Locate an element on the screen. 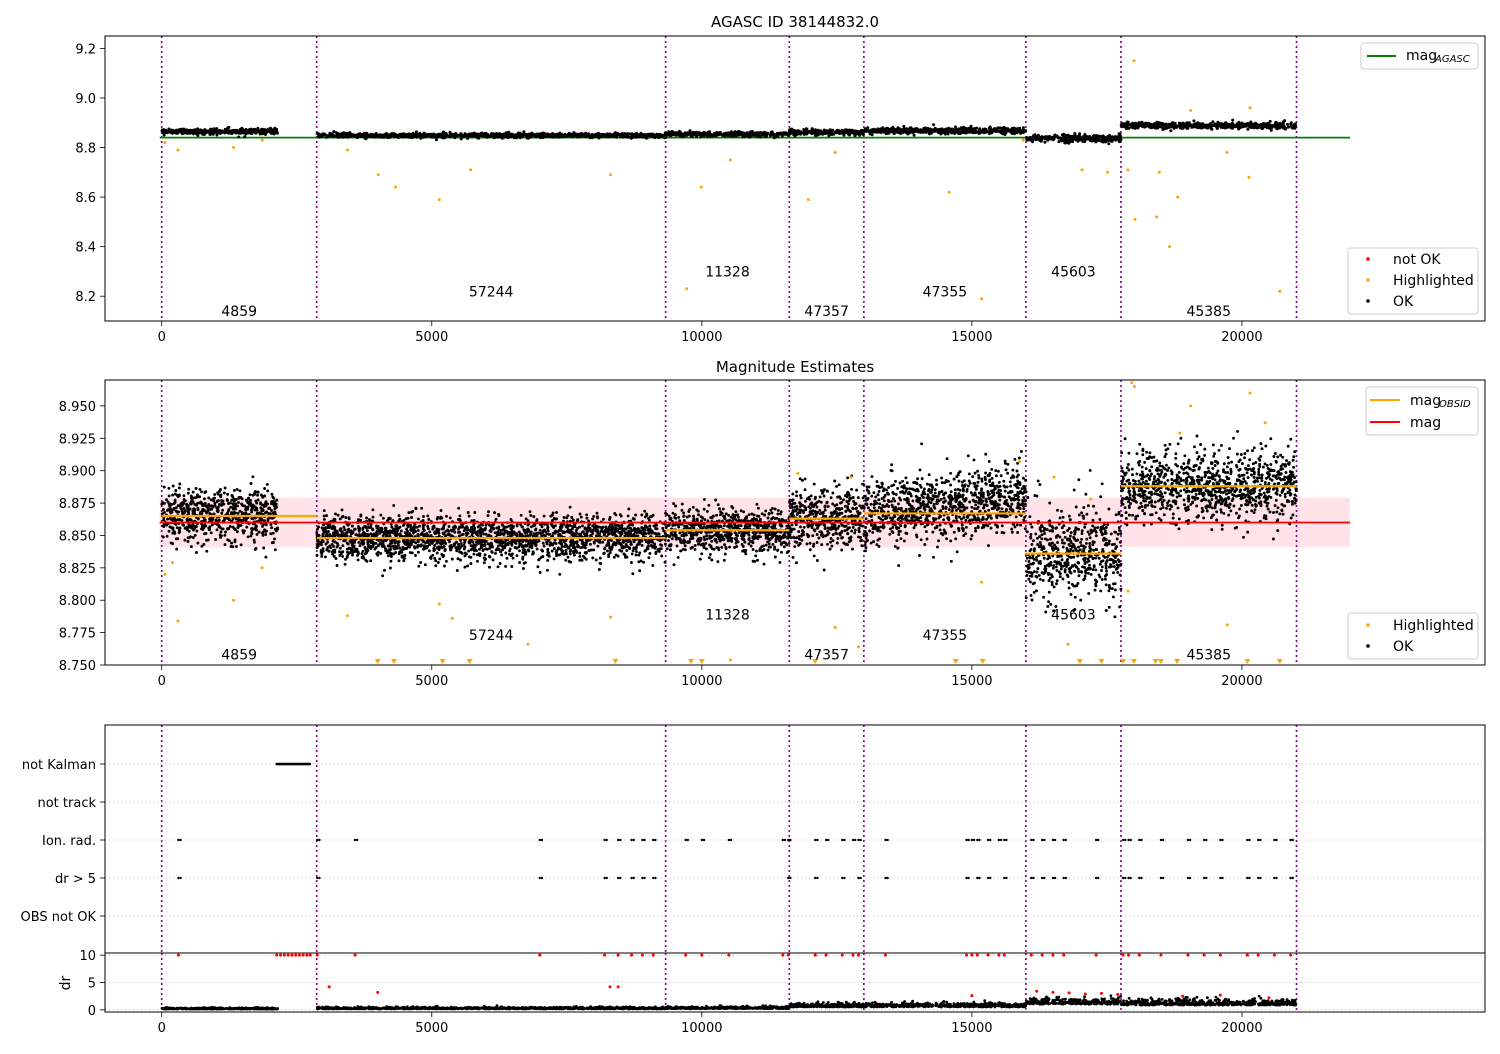 Image resolution: width=1500 pixels, height=1054 pixels. agasc-obsid-label: 57244 is located at coordinates (491, 292).